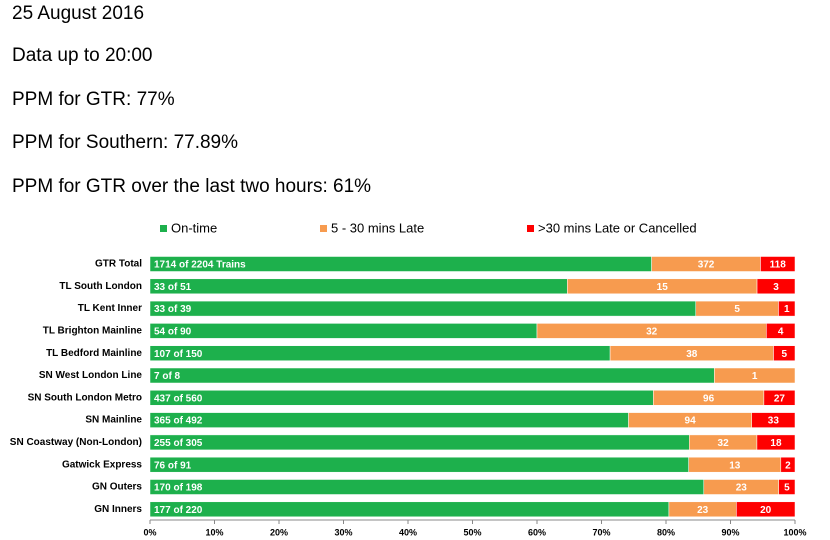 This screenshot has height=540, width=830. What do you see at coordinates (537, 532) in the screenshot?
I see `x-tick-label: 60%` at bounding box center [537, 532].